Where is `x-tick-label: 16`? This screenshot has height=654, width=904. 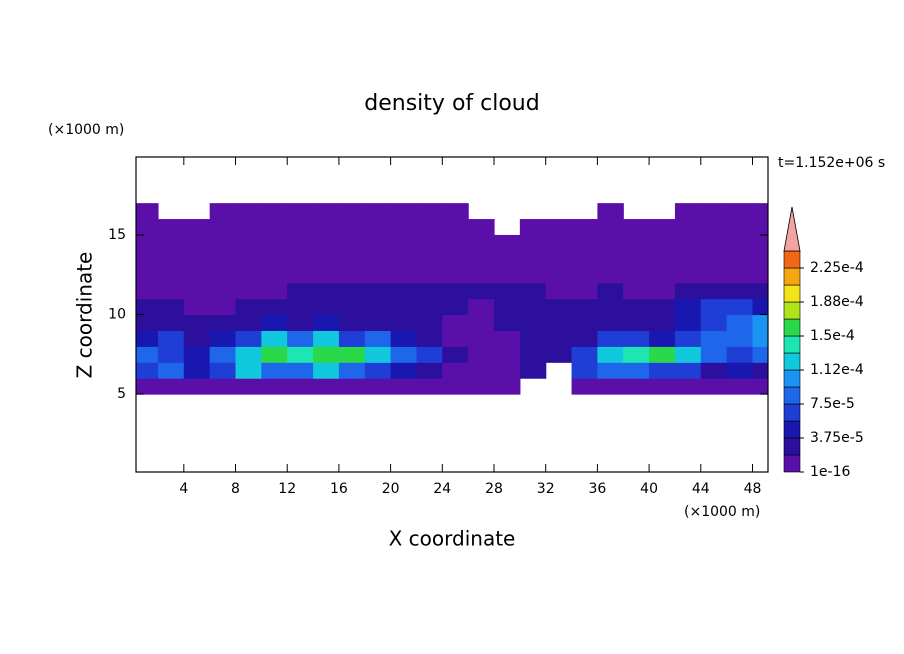 x-tick-label: 16 is located at coordinates (339, 489).